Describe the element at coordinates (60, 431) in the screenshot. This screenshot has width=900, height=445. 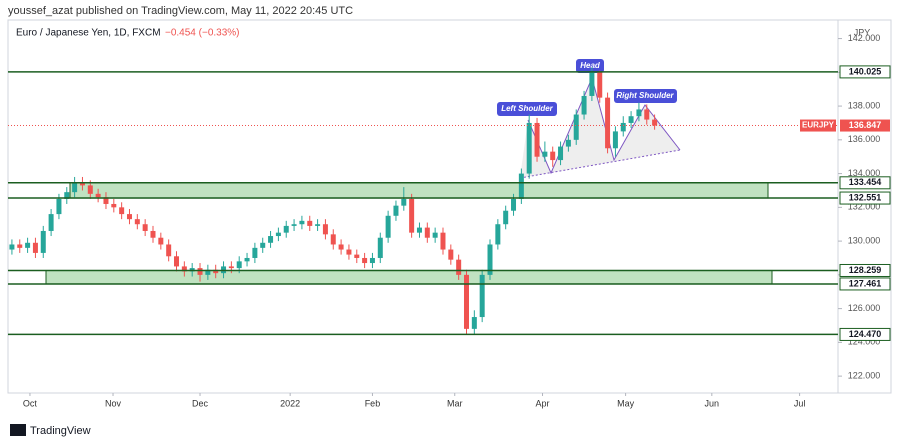
I see `brand-name: TradingView` at that location.